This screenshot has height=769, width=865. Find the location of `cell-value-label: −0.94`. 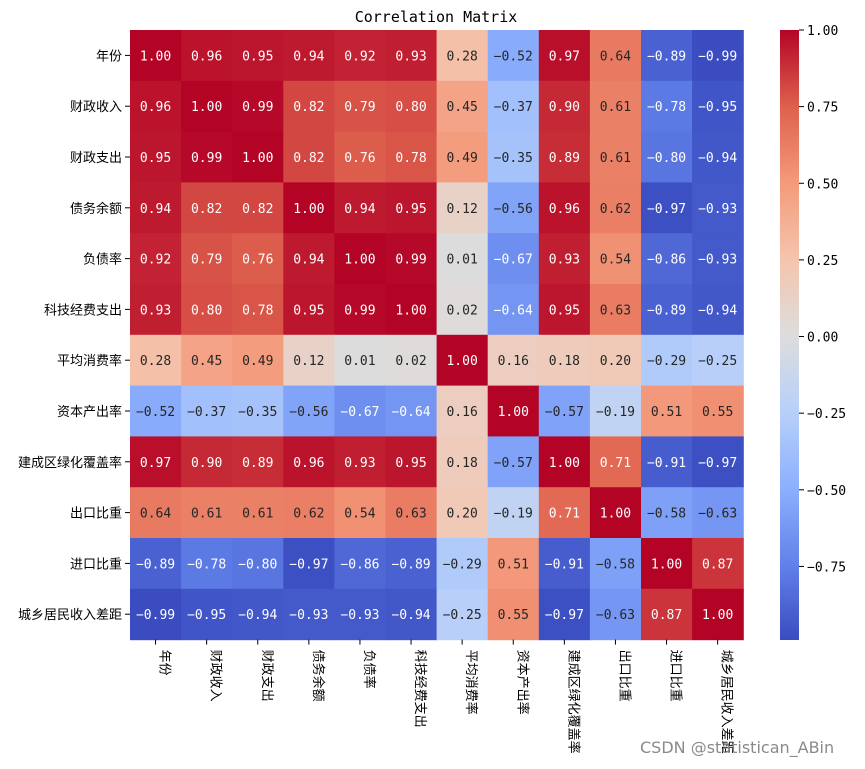

cell-value-label: −0.94 is located at coordinates (717, 310).